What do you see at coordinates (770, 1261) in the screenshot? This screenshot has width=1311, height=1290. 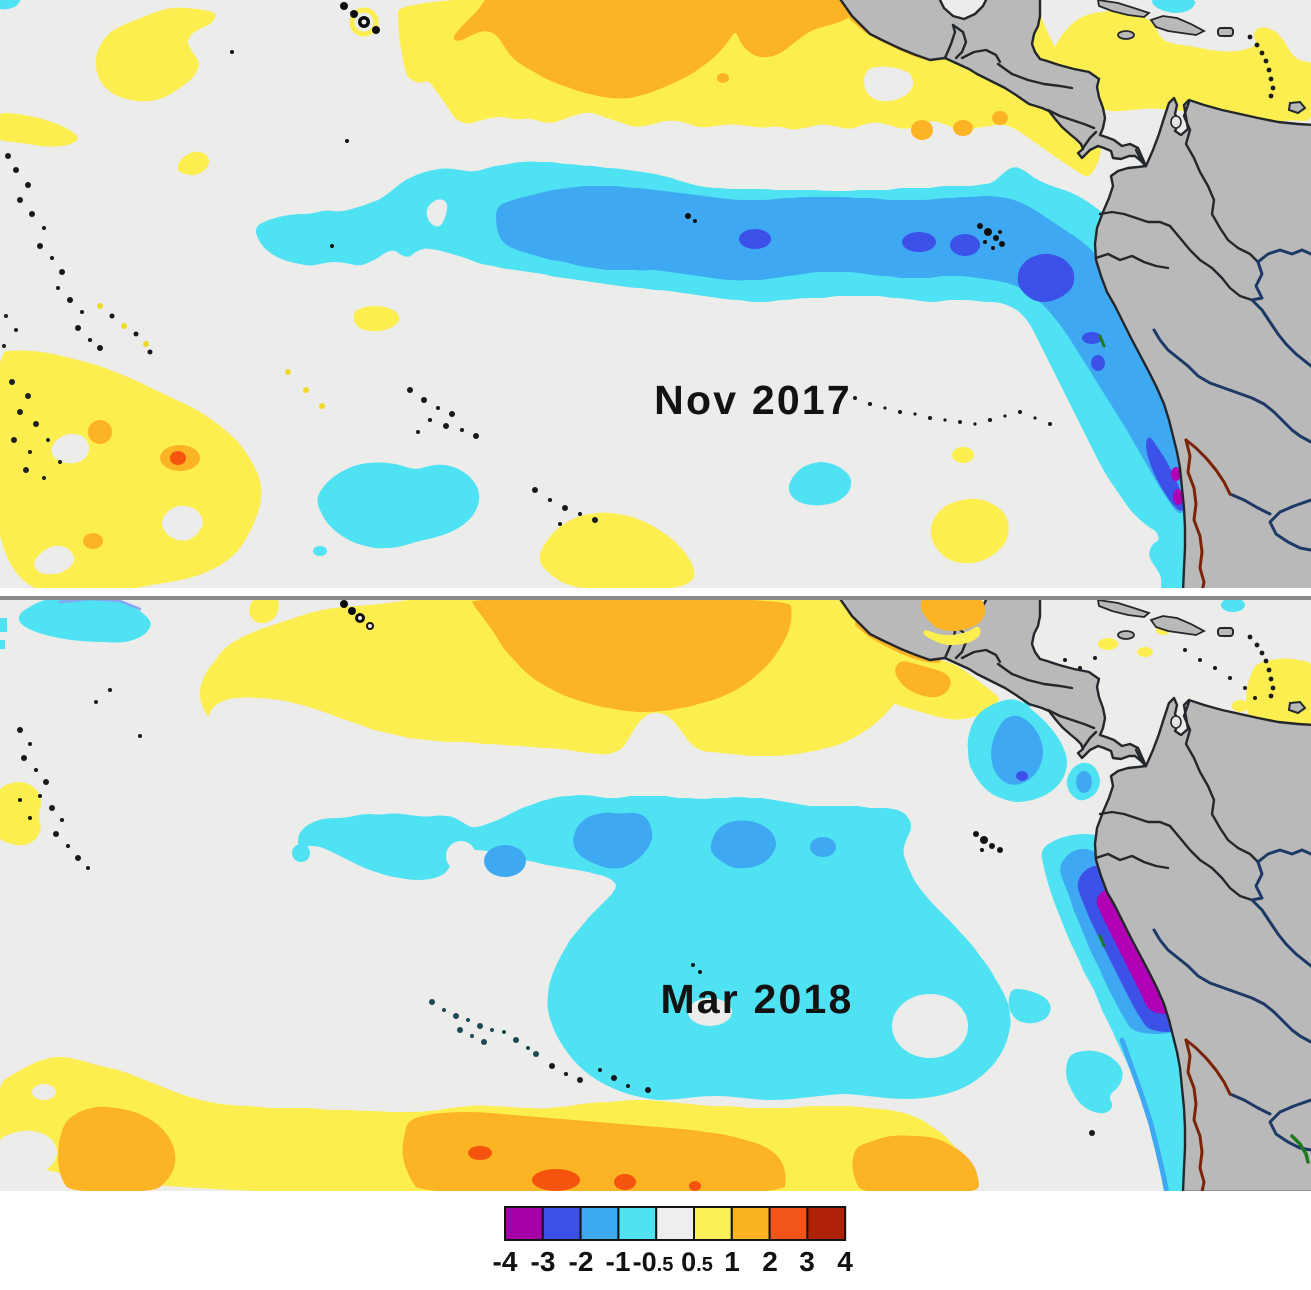 I see `svg-text: 2` at bounding box center [770, 1261].